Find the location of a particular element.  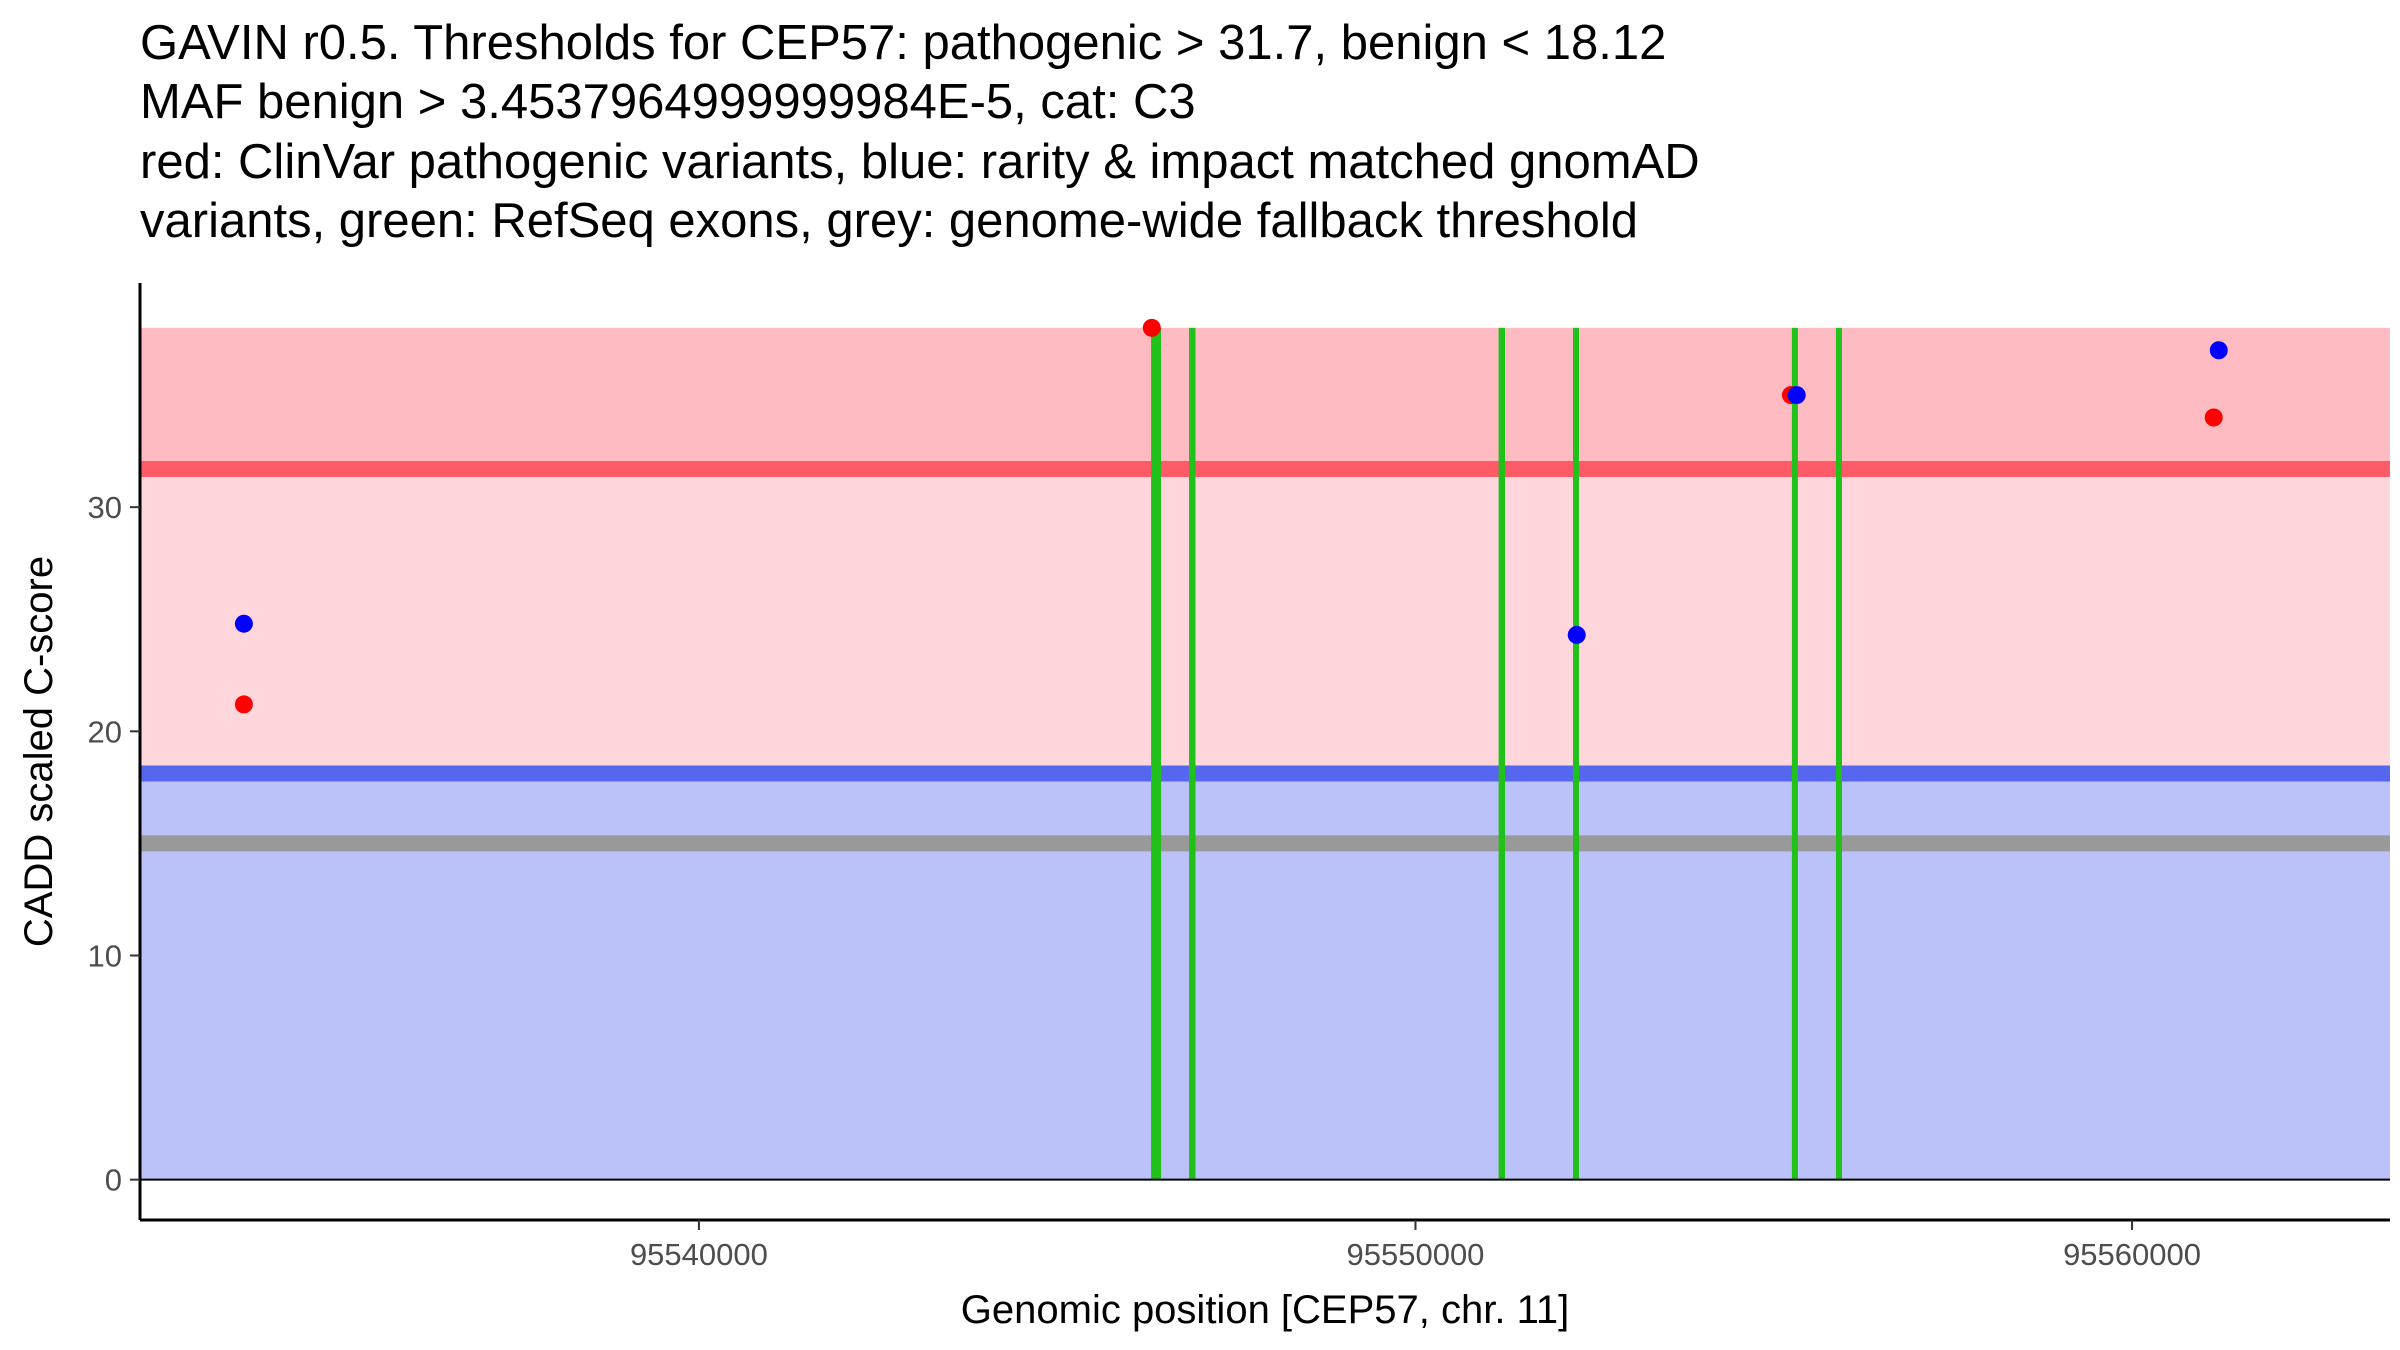

pathogenic-max-band is located at coordinates (1265, 398).